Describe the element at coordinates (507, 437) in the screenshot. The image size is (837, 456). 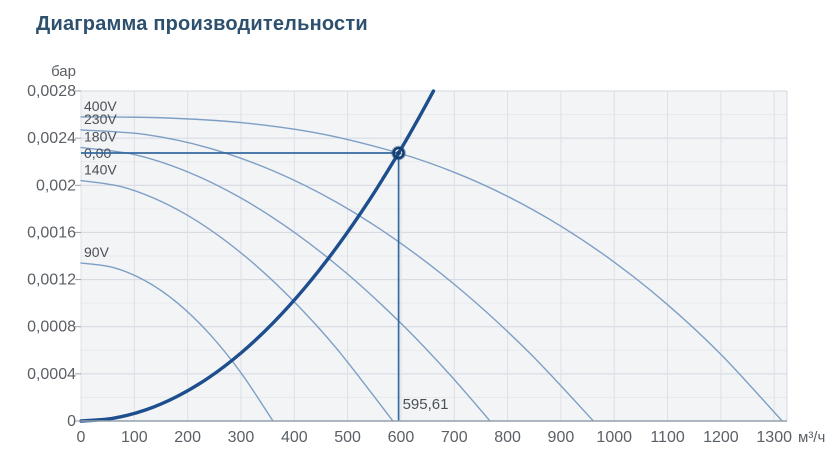
I see `x-tick-label: 800` at that location.